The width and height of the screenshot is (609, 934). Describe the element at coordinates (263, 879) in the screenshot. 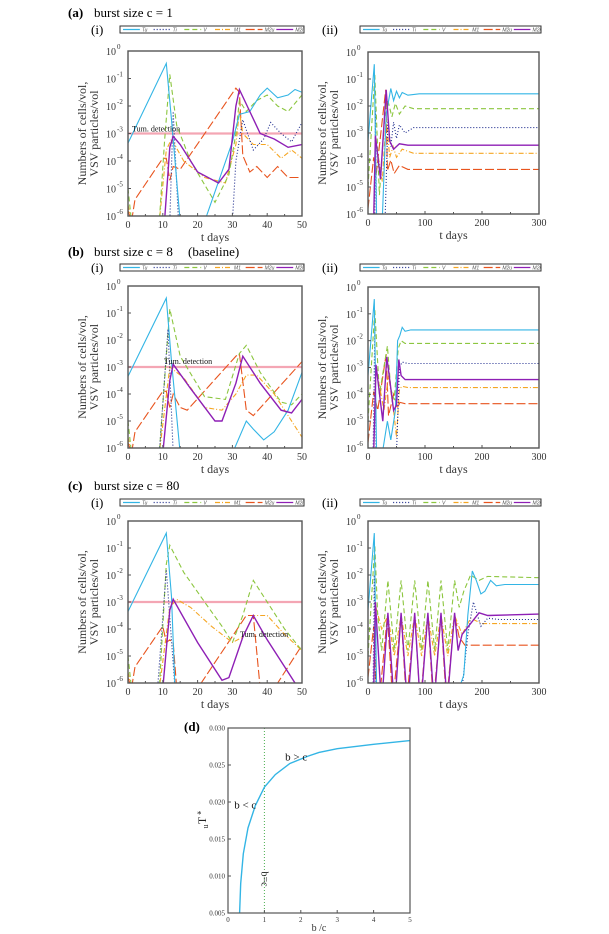

I see `b-equals-c-label: b=c` at that location.